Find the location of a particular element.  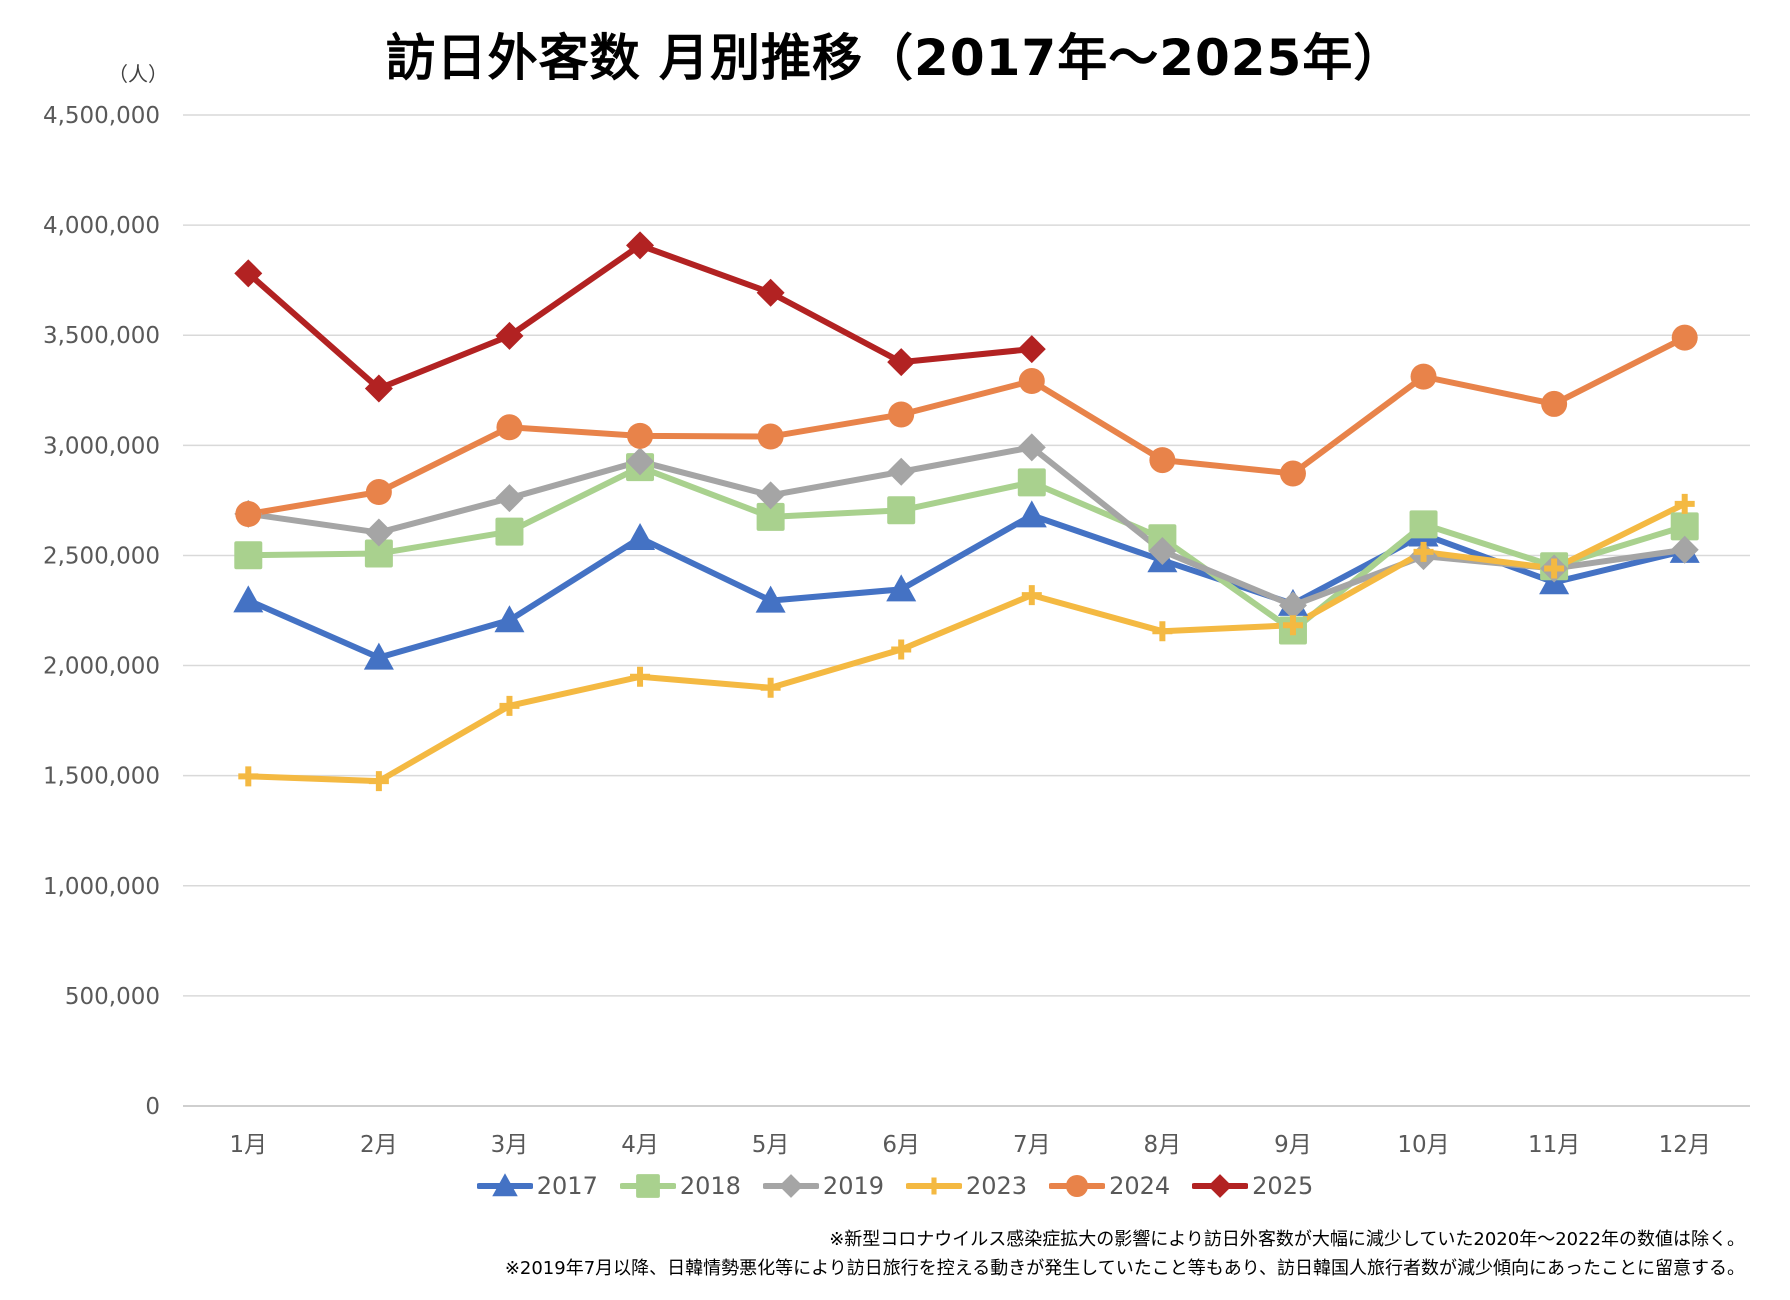

series-line-2019 is located at coordinates (966, 526).